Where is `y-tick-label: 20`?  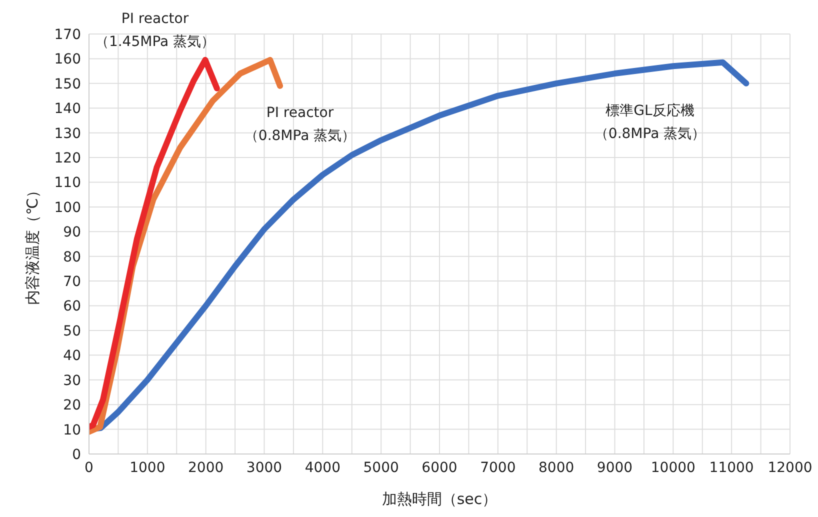
y-tick-label: 20 is located at coordinates (72, 406).